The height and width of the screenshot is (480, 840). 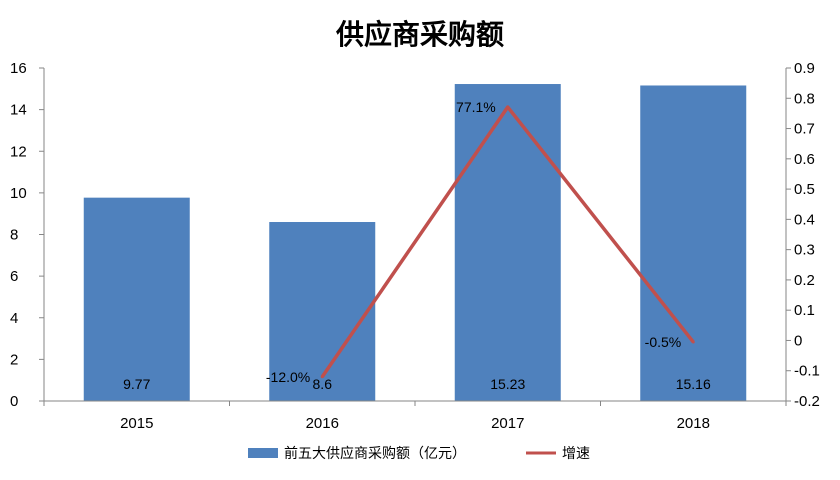 What do you see at coordinates (693, 384) in the screenshot?
I see `bar-data-label: 15.16` at bounding box center [693, 384].